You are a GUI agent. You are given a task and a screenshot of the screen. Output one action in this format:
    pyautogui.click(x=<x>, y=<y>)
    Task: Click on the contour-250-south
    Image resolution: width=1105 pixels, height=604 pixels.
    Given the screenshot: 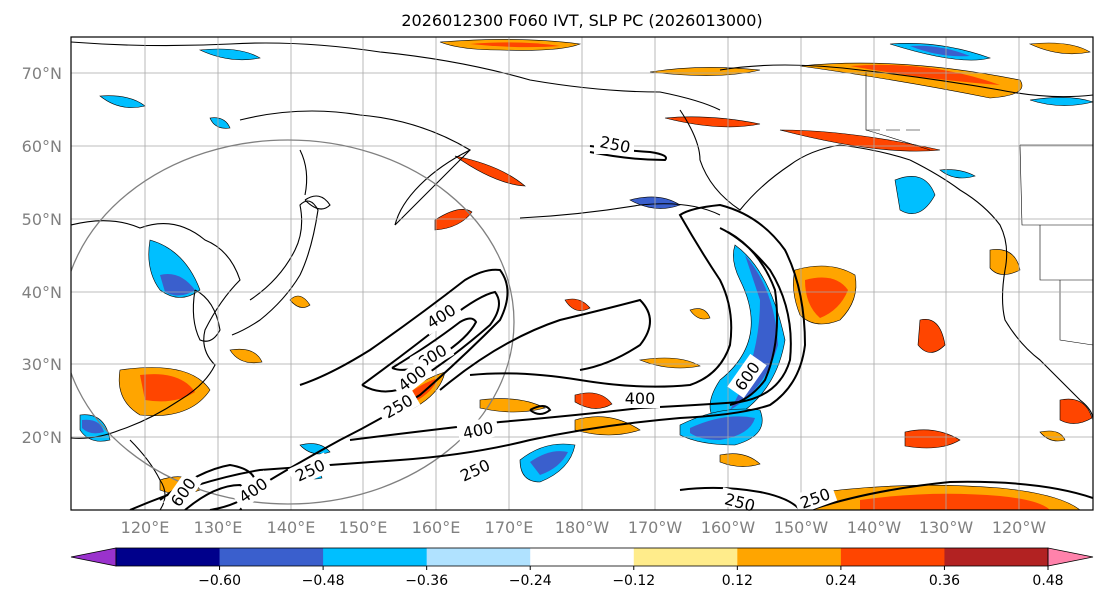 What is the action you would take?
    pyautogui.click(x=740, y=498)
    